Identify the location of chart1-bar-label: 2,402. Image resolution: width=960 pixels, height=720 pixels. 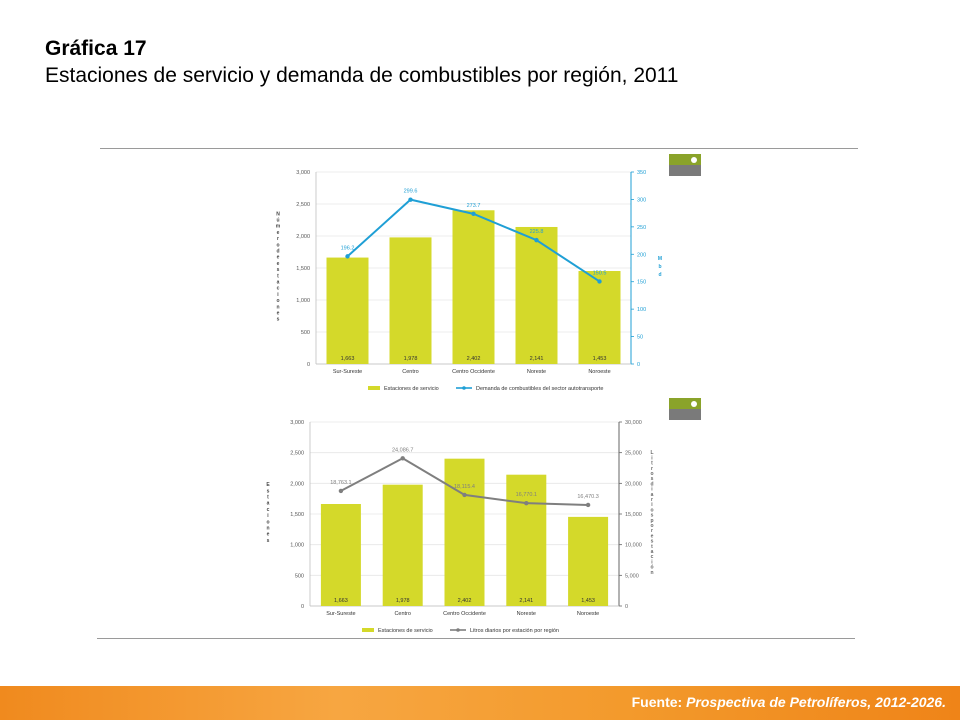
(474, 359).